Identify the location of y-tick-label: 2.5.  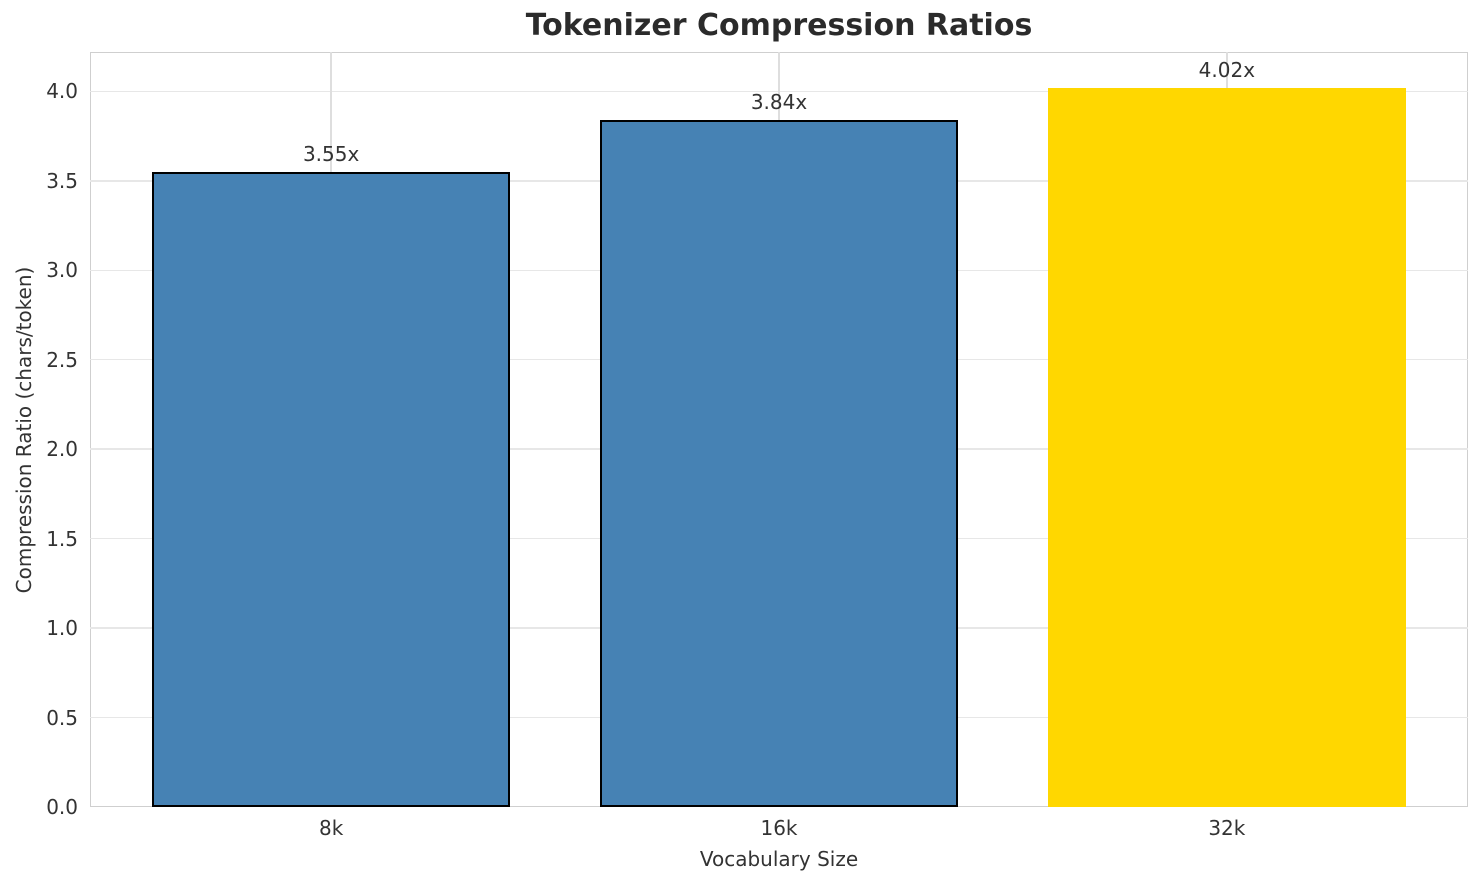
(62, 359).